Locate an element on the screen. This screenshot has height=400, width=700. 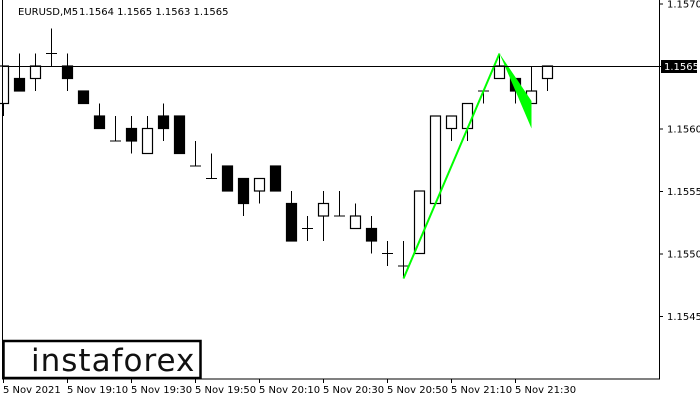
x-tick-label: 5 Nov 20:10 is located at coordinates (289, 390).